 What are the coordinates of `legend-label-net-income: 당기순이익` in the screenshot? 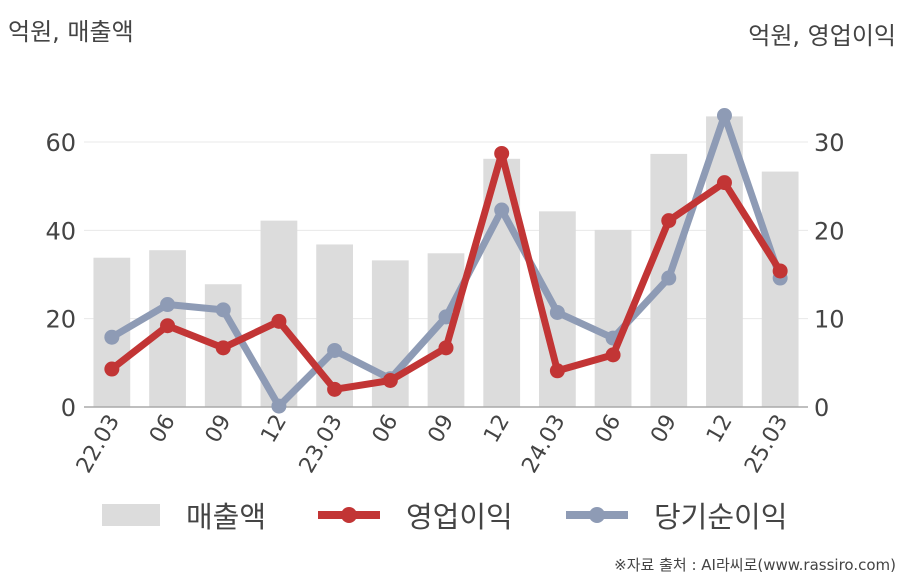 It's located at (721, 517).